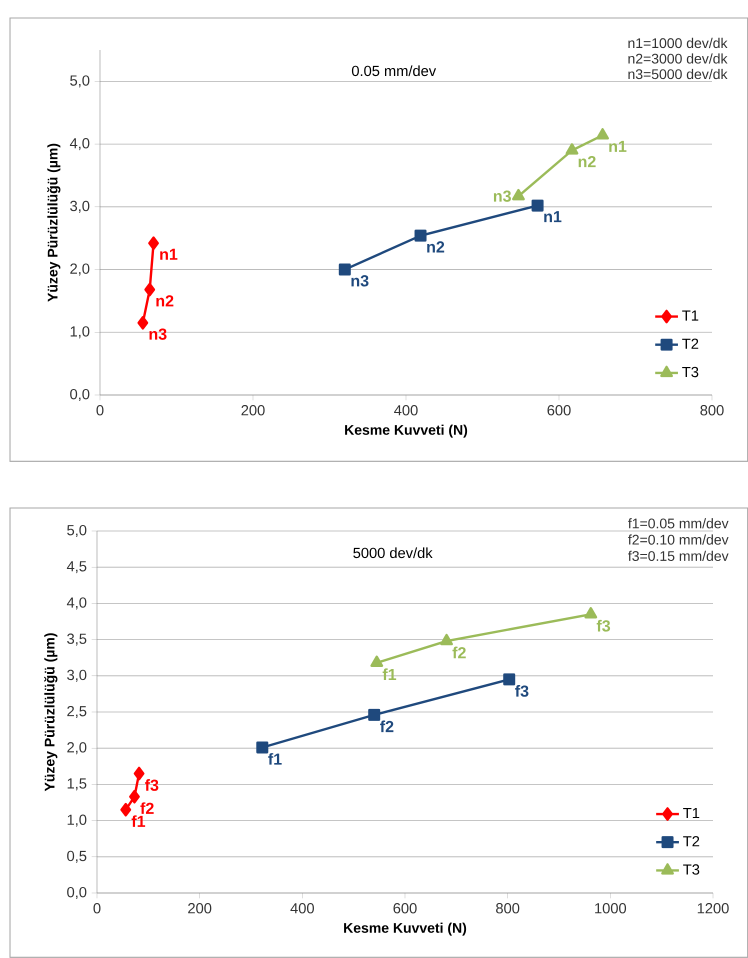 Image resolution: width=748 pixels, height=958 pixels. What do you see at coordinates (76, 712) in the screenshot?
I see `y-tick-label: 2,5` at bounding box center [76, 712].